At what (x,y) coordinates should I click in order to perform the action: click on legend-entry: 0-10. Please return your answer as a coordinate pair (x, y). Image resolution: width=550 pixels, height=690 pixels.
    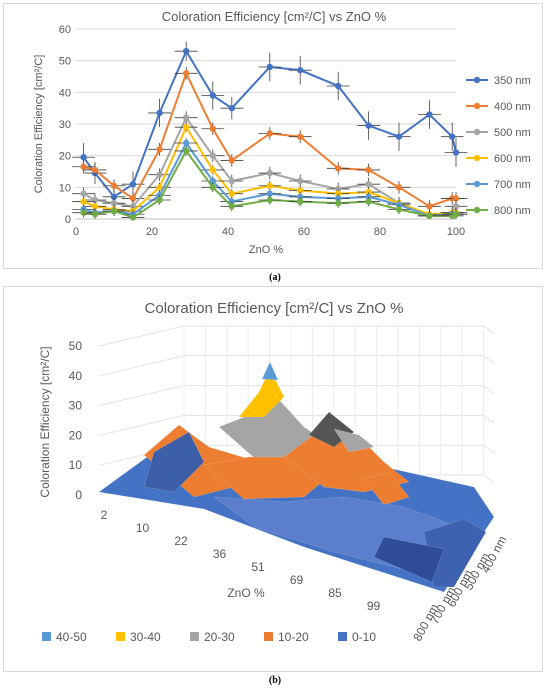
    Looking at the image, I should click on (364, 637).